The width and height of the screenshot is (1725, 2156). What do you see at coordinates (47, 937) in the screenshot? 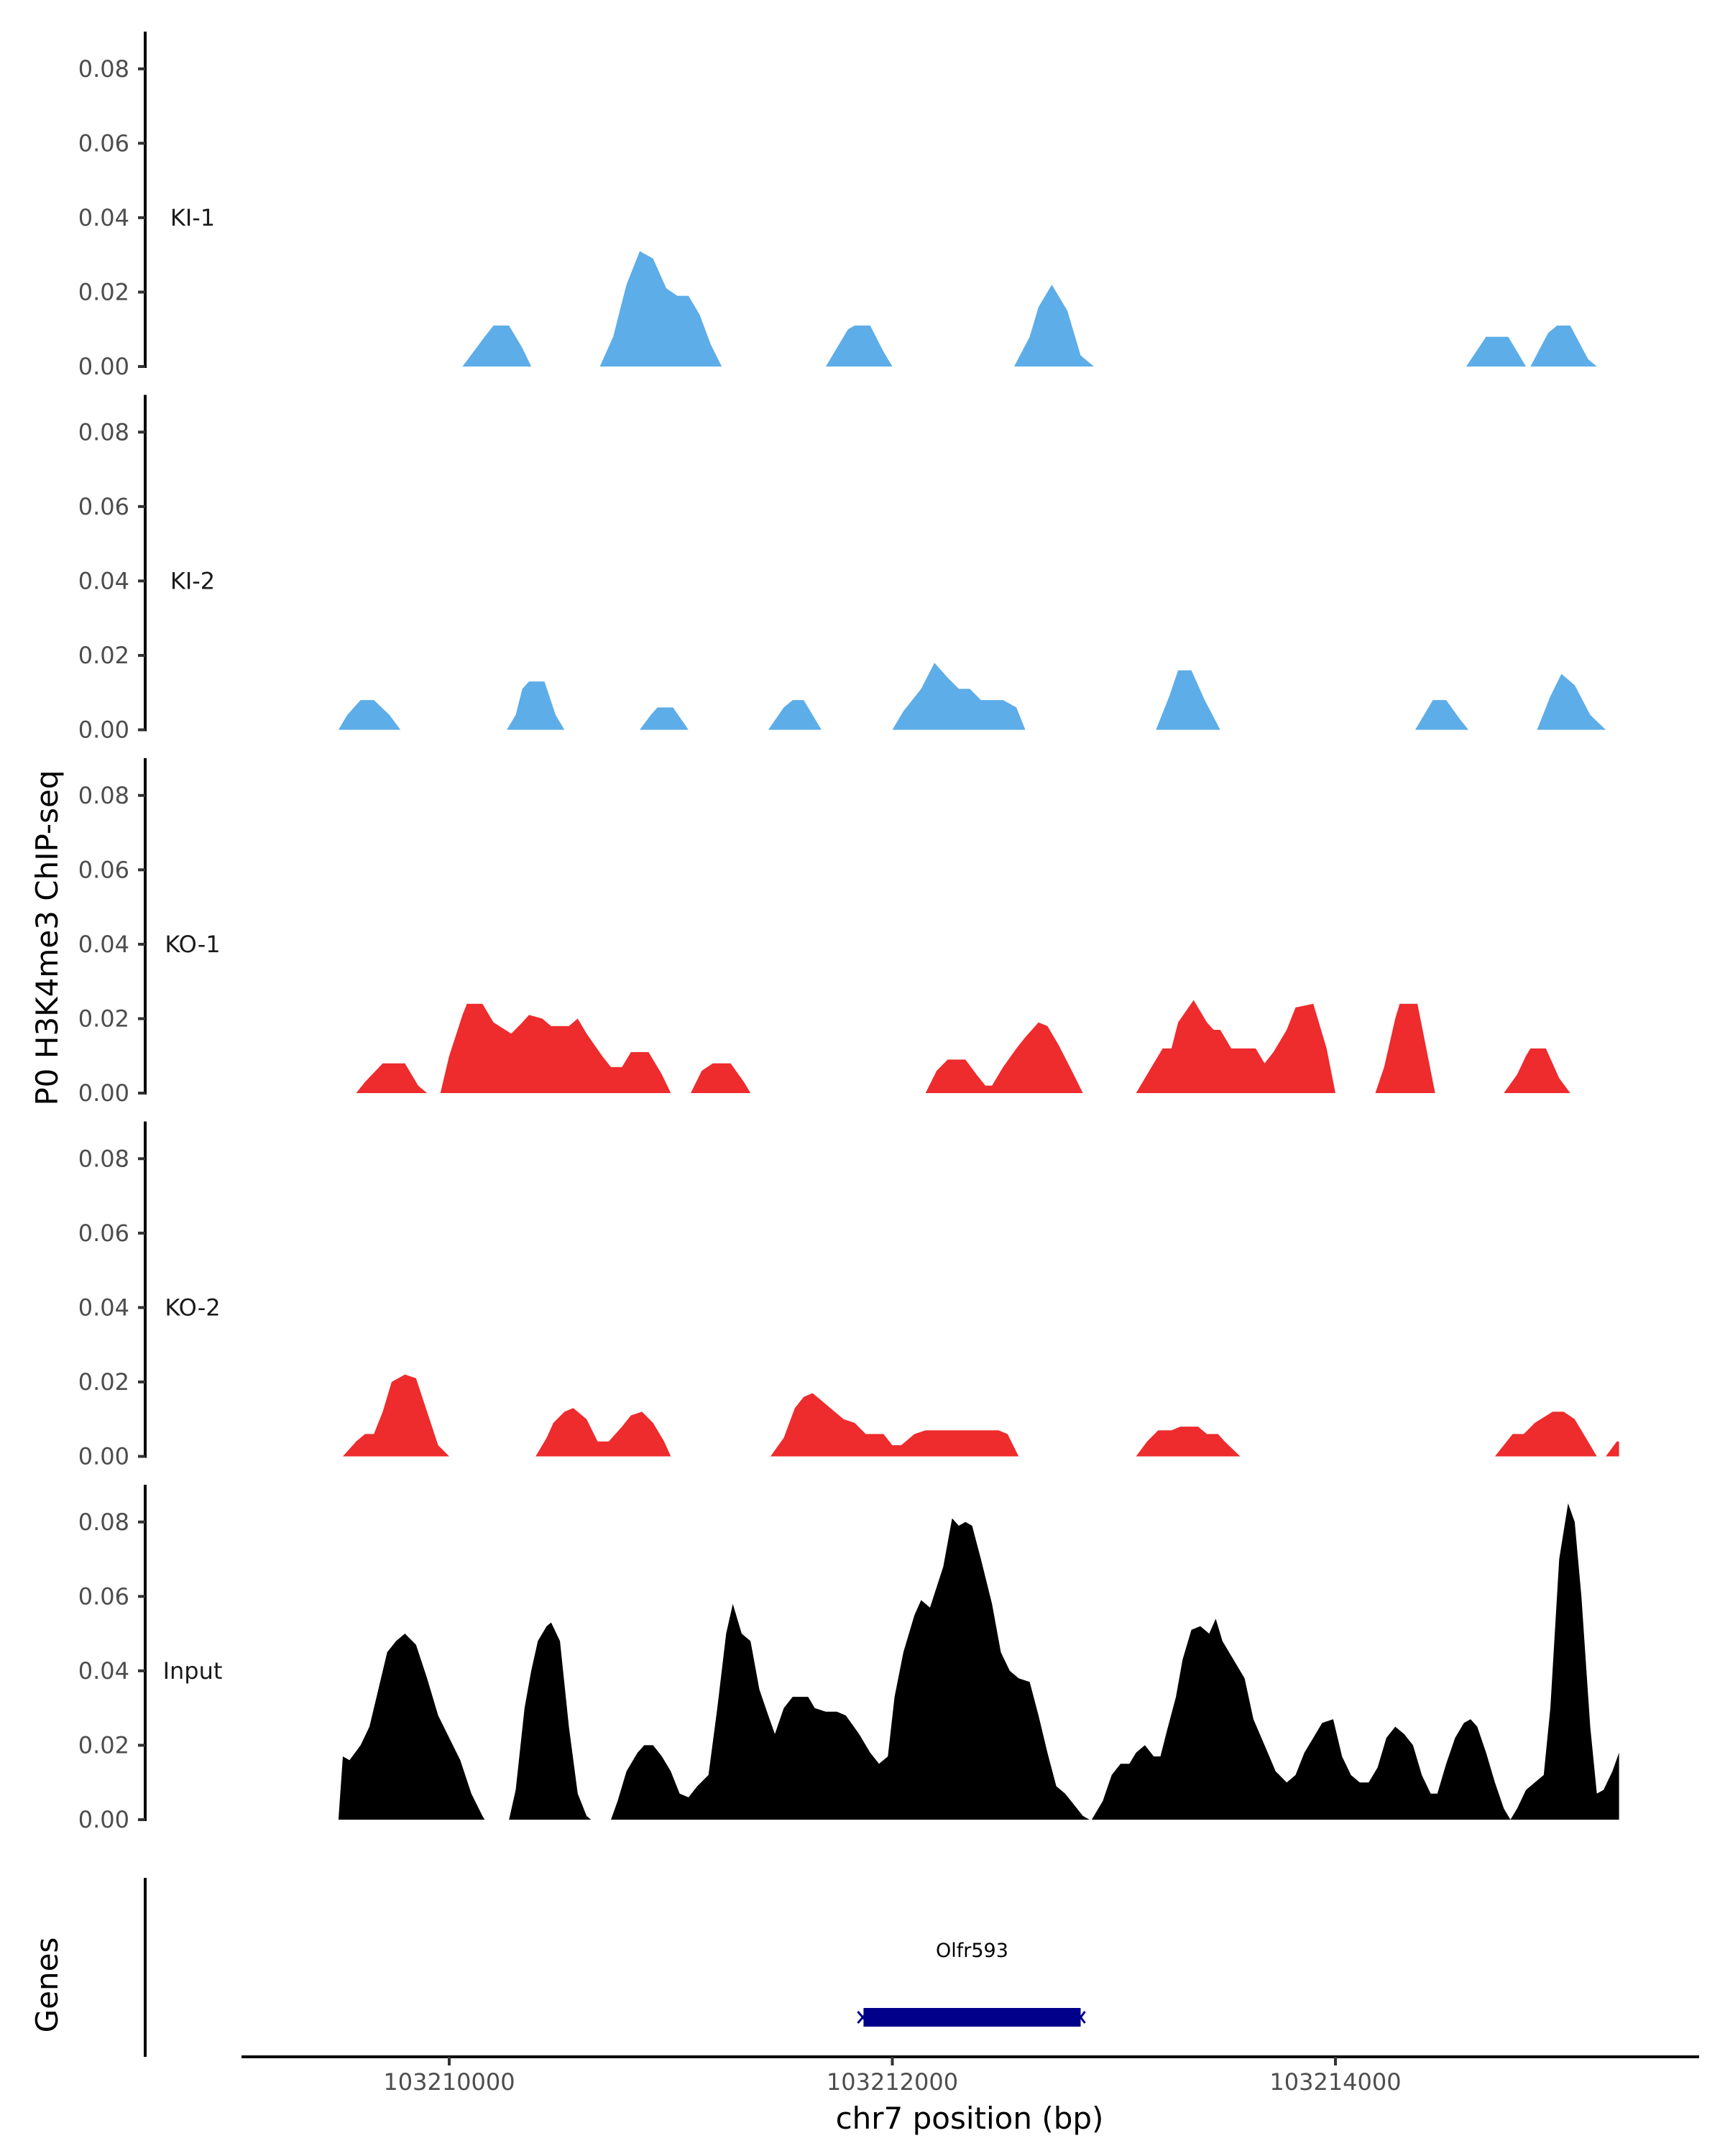
I see `y-axis-title: P0 H3K4me3 ChIP-seq` at bounding box center [47, 937].